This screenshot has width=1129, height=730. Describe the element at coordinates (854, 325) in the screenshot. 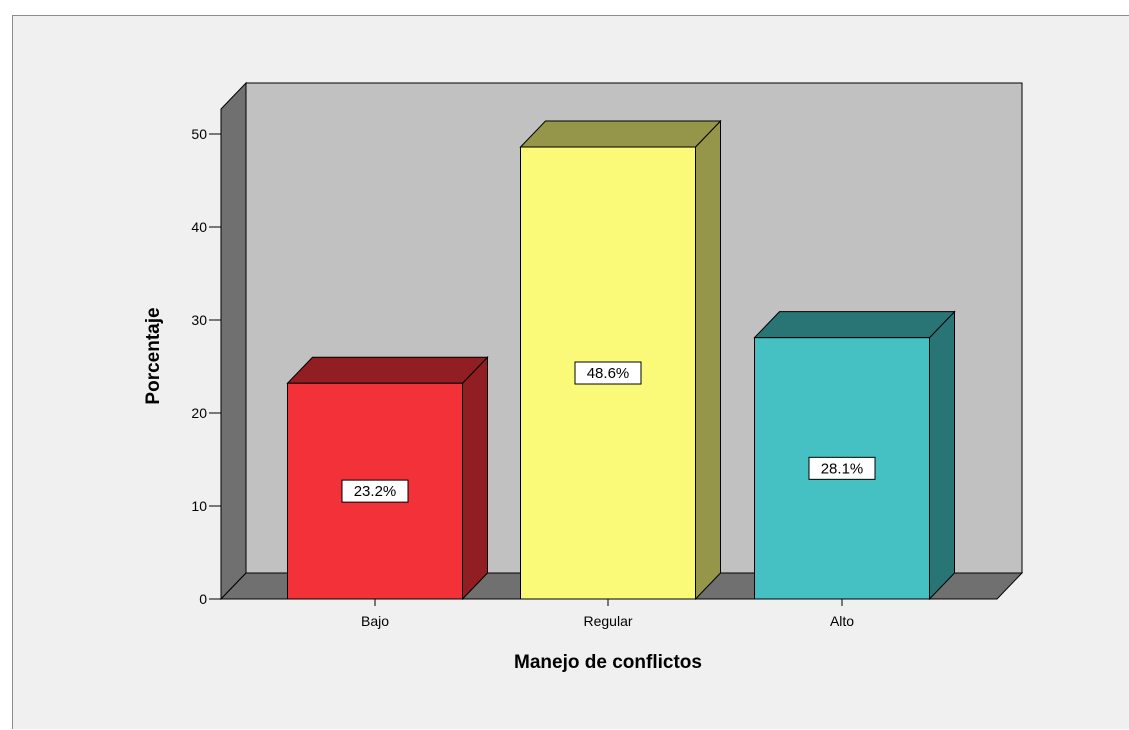

I see `bar-top-alto` at that location.